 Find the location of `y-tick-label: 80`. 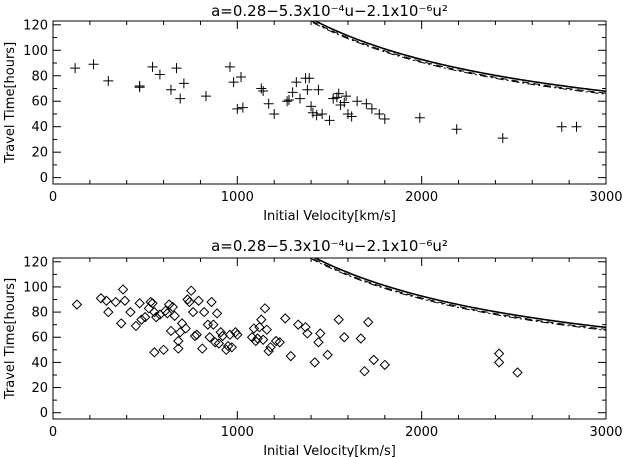

y-tick-label: 80 is located at coordinates (39, 313).